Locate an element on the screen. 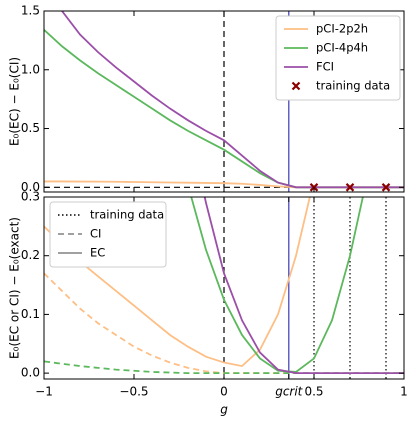 The width and height of the screenshot is (416, 421). x-tick-label: −0.5 is located at coordinates (133, 392).